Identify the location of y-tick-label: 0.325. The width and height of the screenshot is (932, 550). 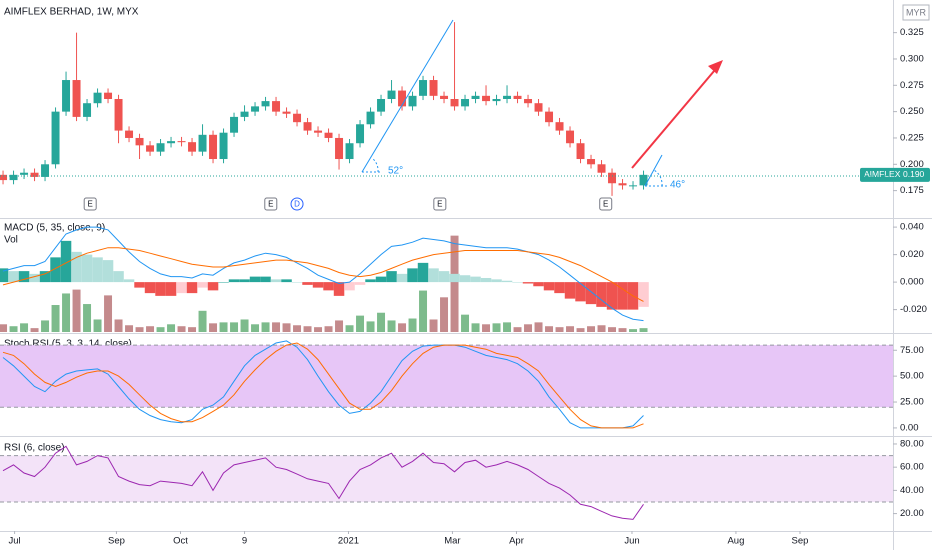
(912, 32).